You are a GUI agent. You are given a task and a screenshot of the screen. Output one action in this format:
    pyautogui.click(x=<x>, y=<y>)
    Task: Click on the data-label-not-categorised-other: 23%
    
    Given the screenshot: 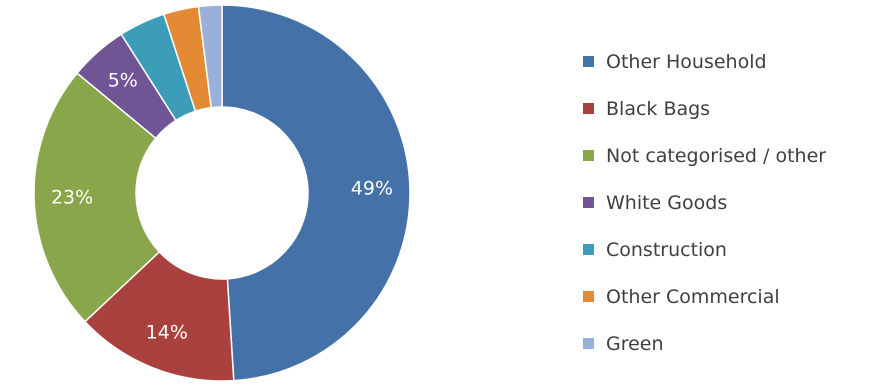 What is the action you would take?
    pyautogui.click(x=72, y=198)
    